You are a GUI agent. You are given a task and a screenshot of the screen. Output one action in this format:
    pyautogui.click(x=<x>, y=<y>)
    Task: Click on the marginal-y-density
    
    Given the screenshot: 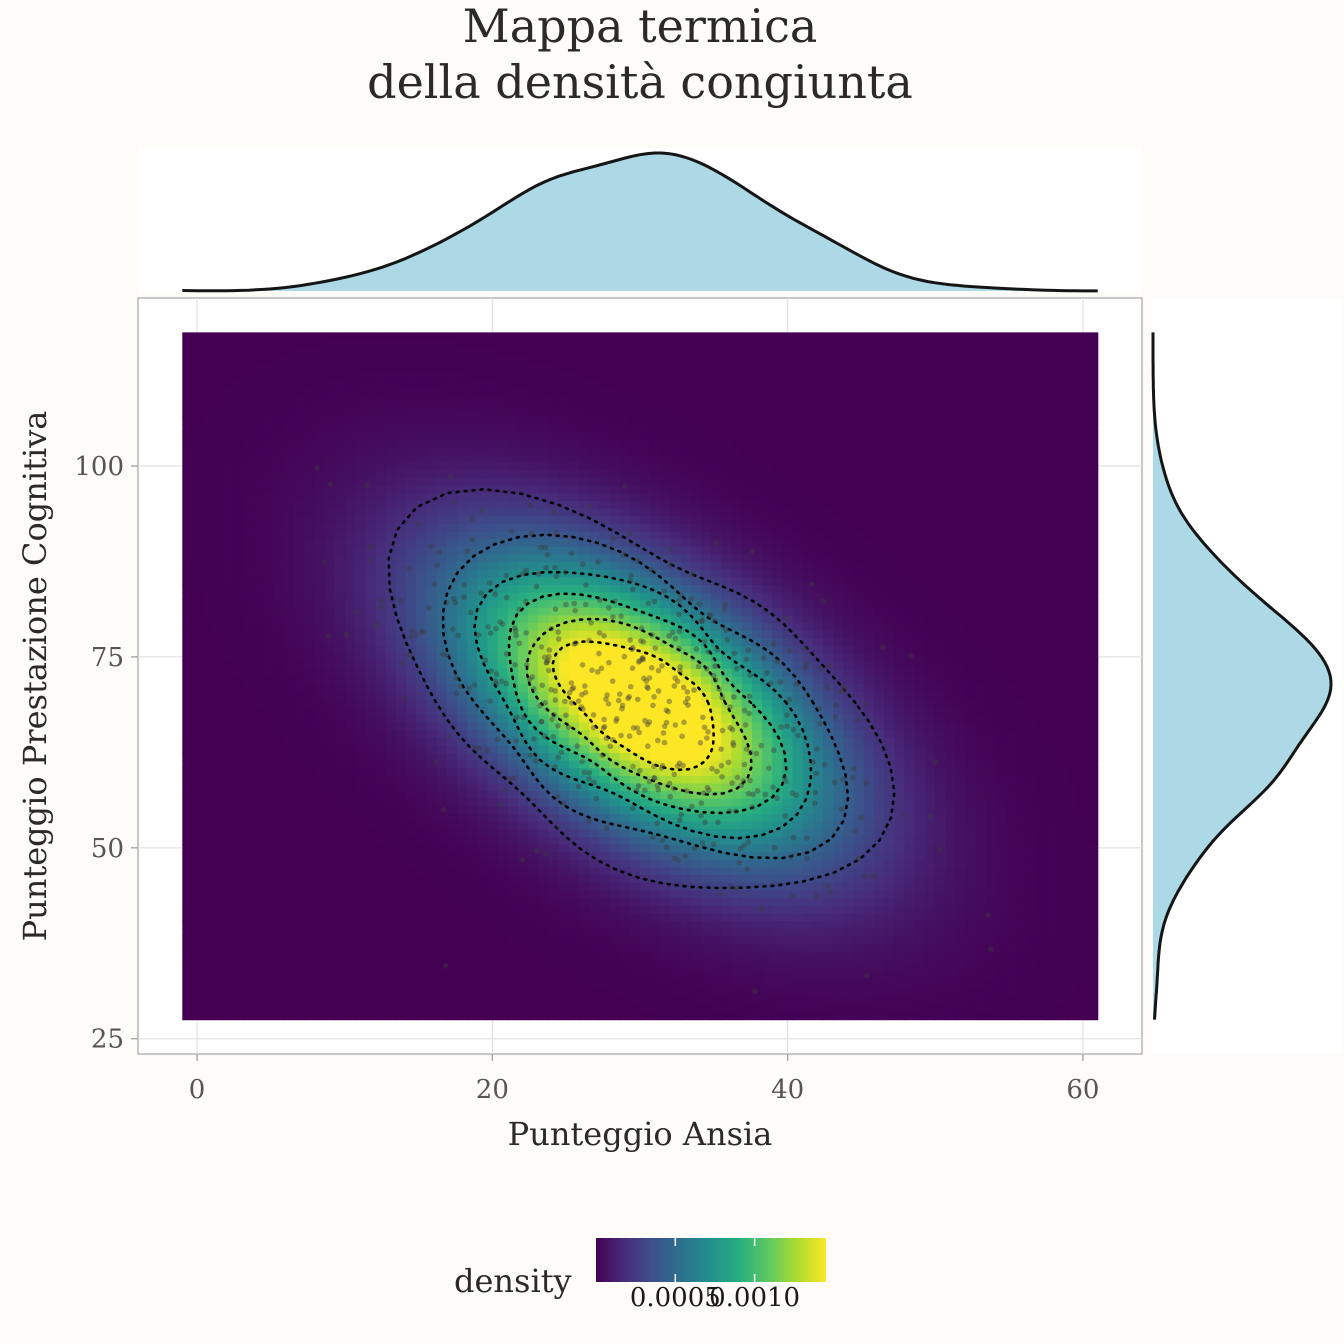 What is the action you would take?
    pyautogui.click(x=1246, y=676)
    